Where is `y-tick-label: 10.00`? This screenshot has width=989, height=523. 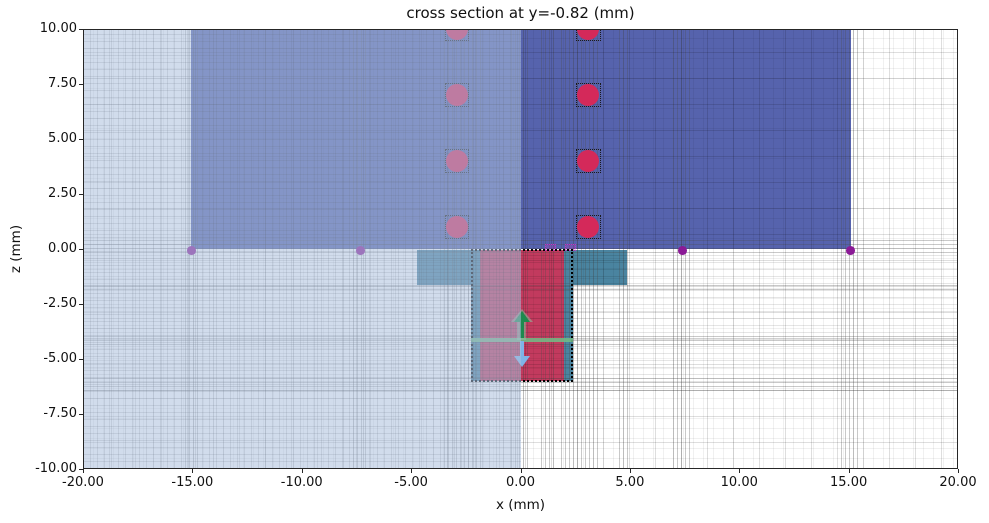 y-tick-label: 10.00 is located at coordinates (58, 28).